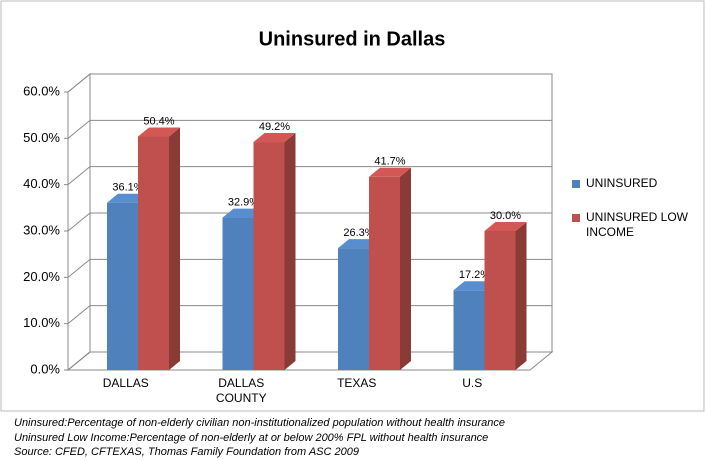 The width and height of the screenshot is (705, 460). Describe the element at coordinates (241, 390) in the screenshot. I see `x-tick-label: DALLAS COUNTY` at that location.